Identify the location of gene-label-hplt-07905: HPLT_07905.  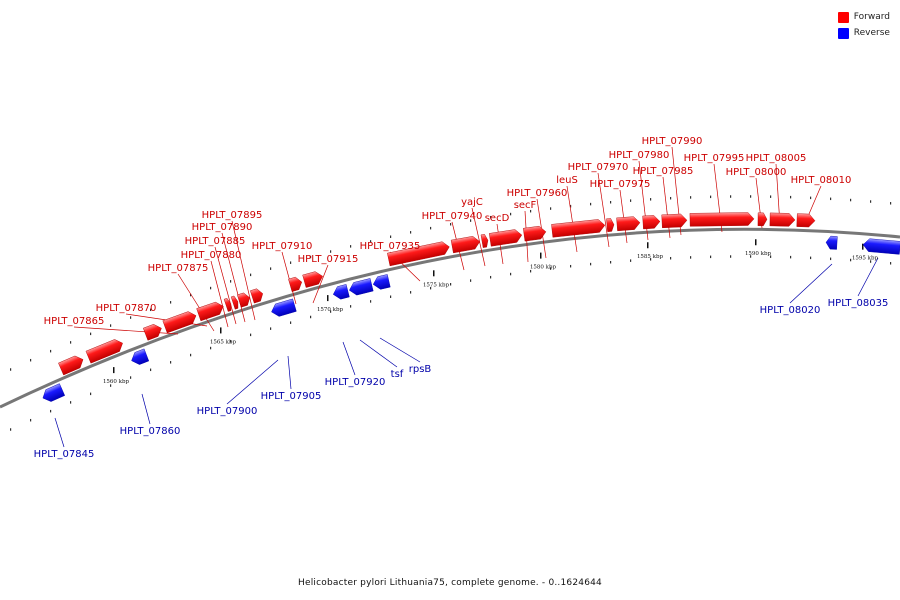
(291, 396).